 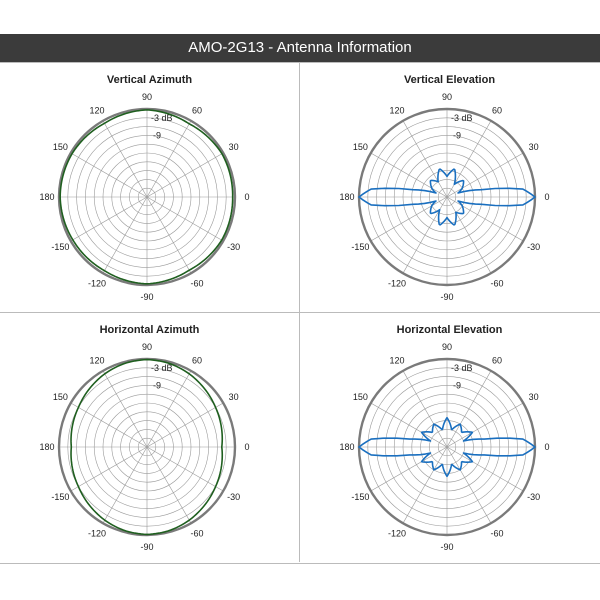 I want to click on chart-title: Vertical Elevation, so click(x=449, y=80).